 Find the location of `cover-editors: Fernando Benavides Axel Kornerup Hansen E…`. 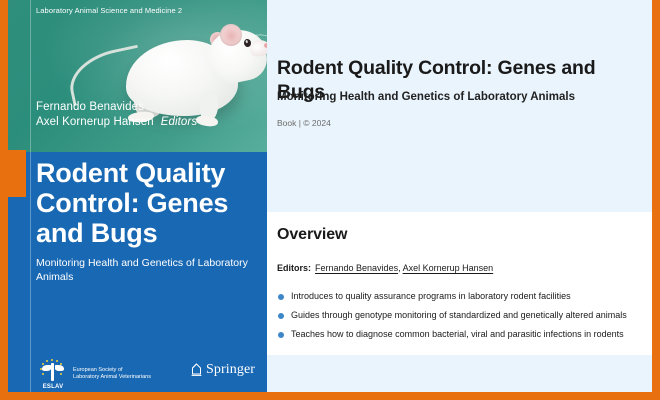

cover-editors: Fernando Benavides Axel Kornerup Hansen E… is located at coordinates (116, 115).